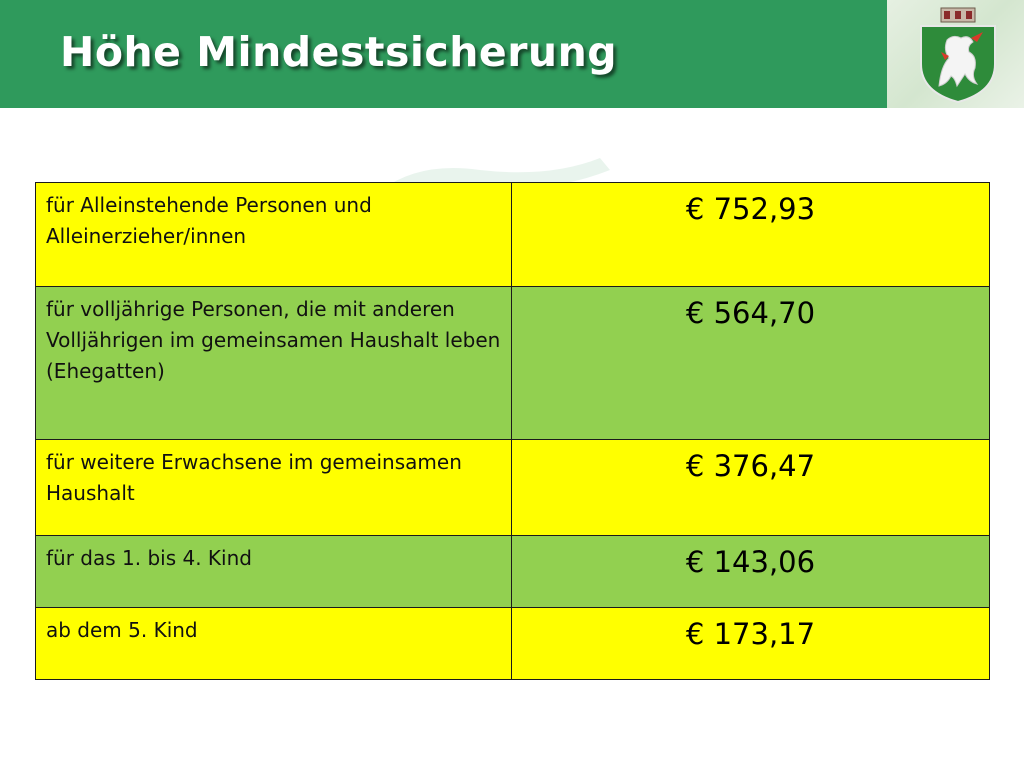 This screenshot has height=768, width=1024. What do you see at coordinates (750, 643) in the screenshot?
I see `row-amount: € 173,17` at bounding box center [750, 643].